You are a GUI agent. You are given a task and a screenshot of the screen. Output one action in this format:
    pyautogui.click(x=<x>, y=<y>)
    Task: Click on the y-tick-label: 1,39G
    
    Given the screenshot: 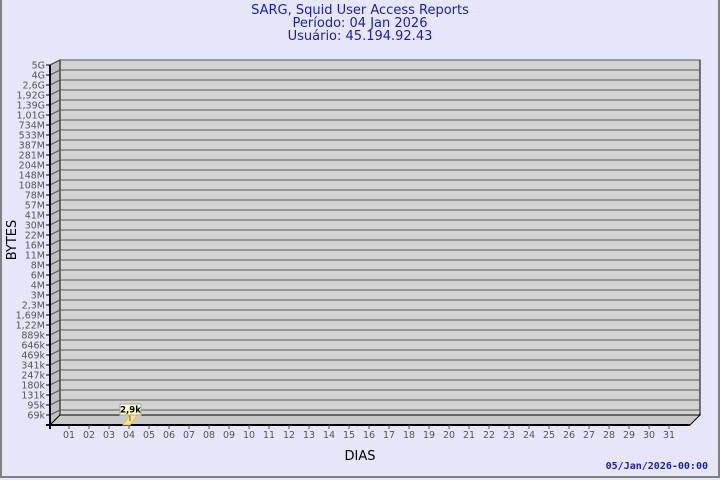 What is the action you would take?
    pyautogui.click(x=30, y=106)
    